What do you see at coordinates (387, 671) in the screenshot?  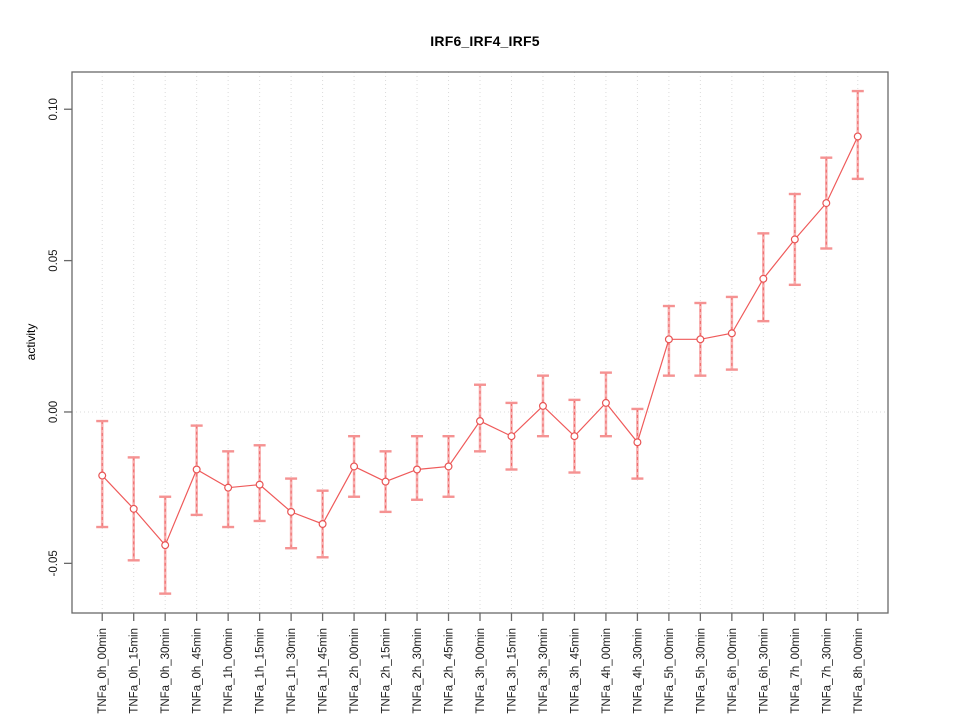 I see `x-tick-label: TNFa_2h_15min` at bounding box center [387, 671].